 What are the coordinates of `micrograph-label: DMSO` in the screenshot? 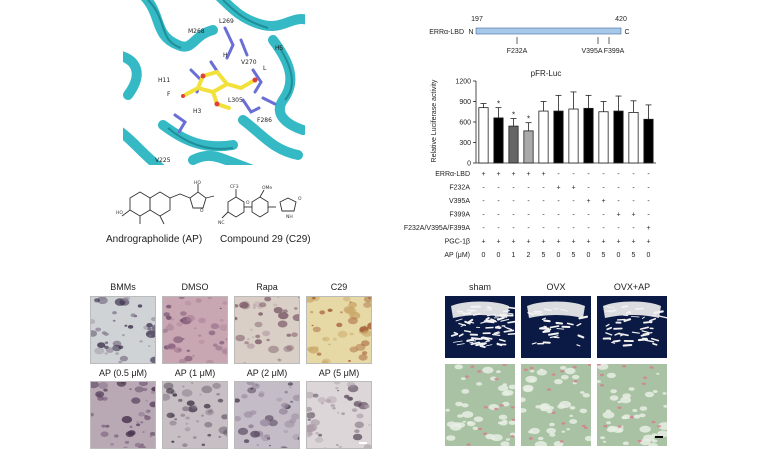 It's located at (195, 287).